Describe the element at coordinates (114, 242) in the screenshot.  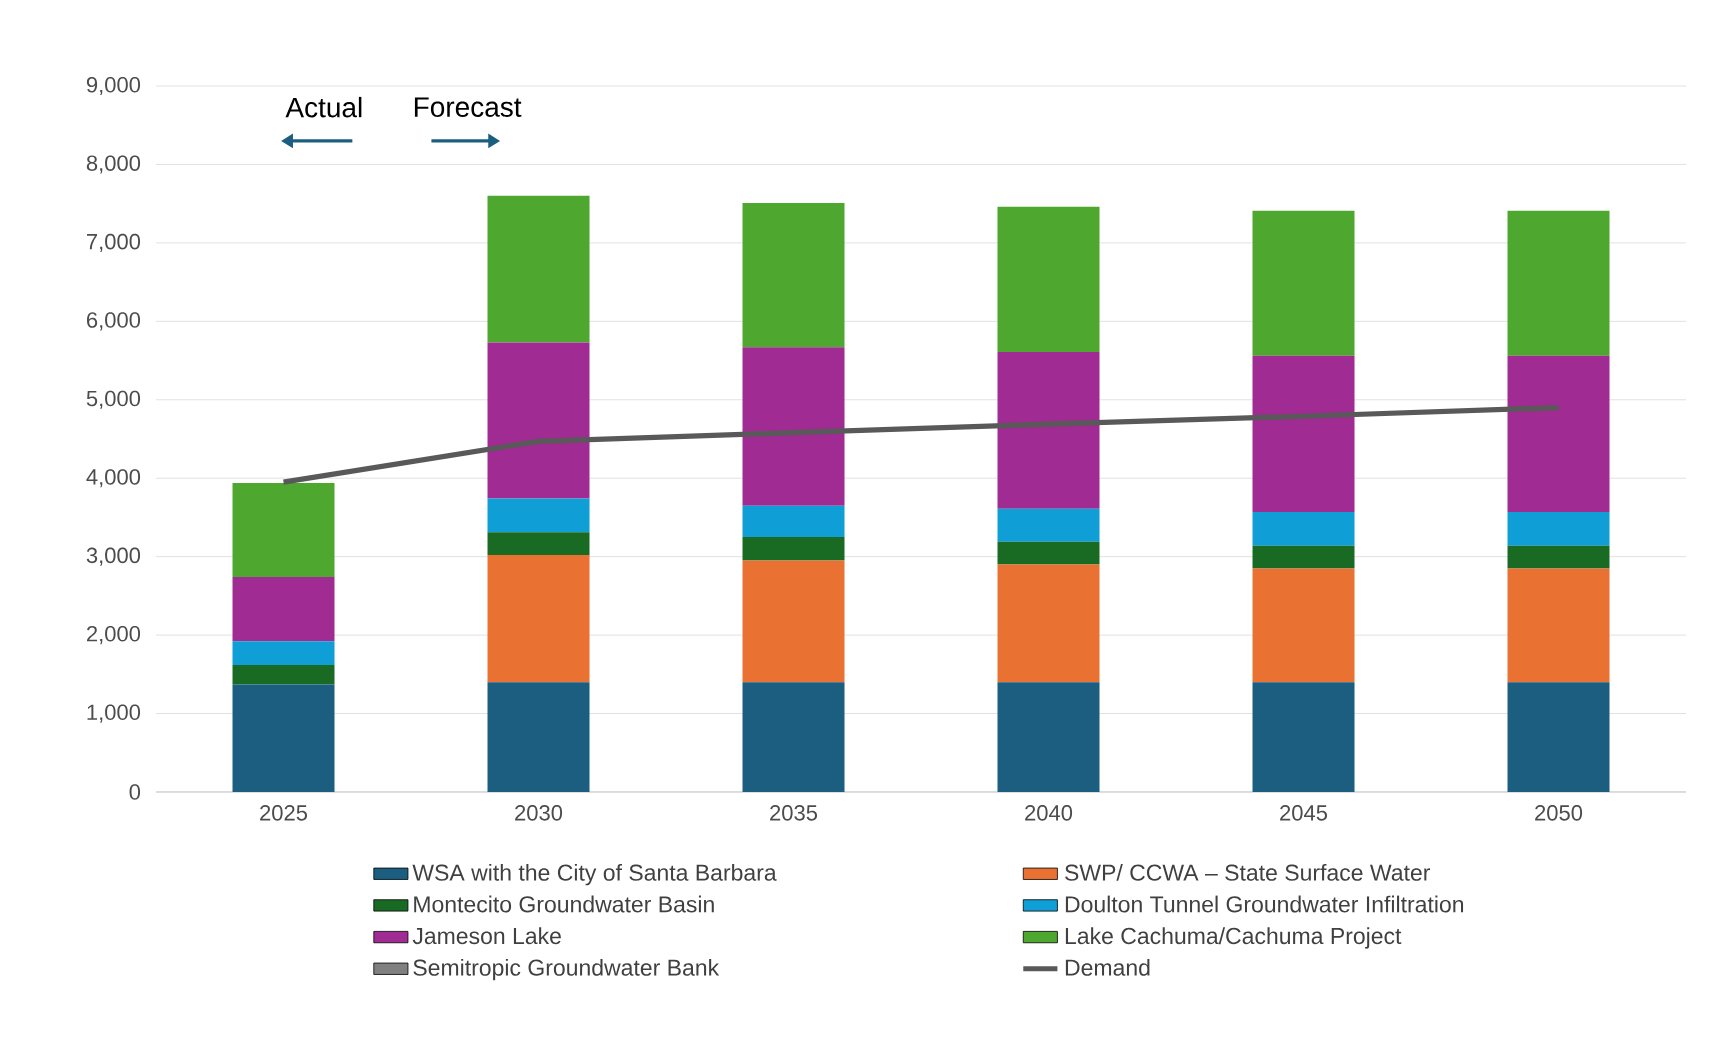
I see `y-tick-label: 7,000` at that location.